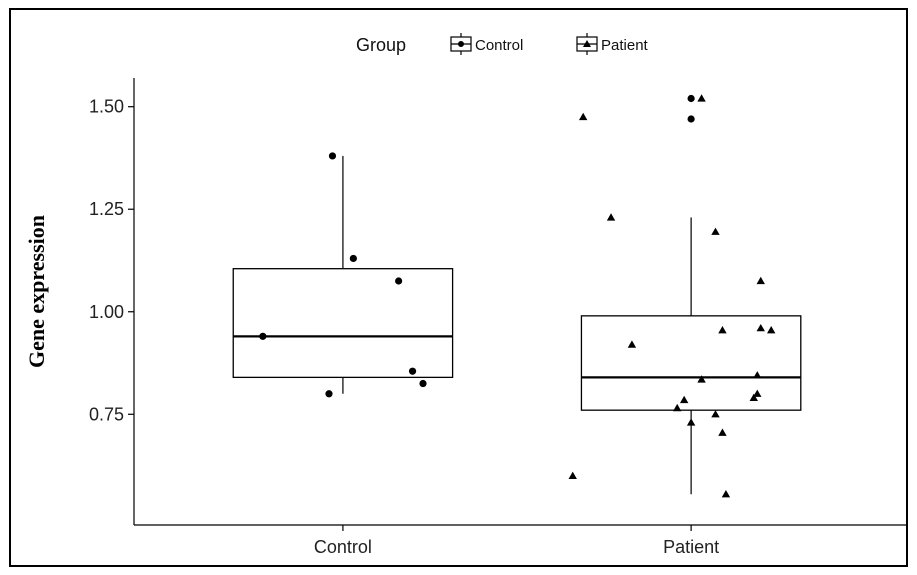  What do you see at coordinates (587, 43) in the screenshot?
I see `legend-marker-triangle` at bounding box center [587, 43].